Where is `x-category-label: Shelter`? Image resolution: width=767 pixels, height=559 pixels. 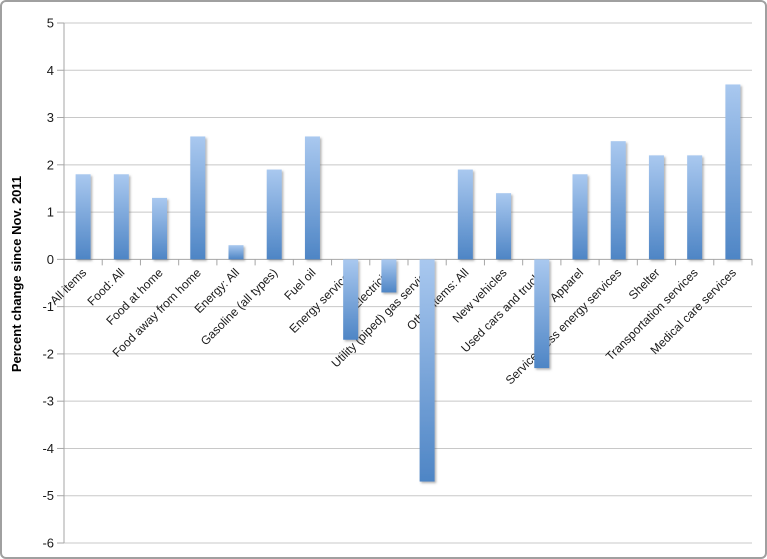
x-category-label: Shelter is located at coordinates (644, 284).